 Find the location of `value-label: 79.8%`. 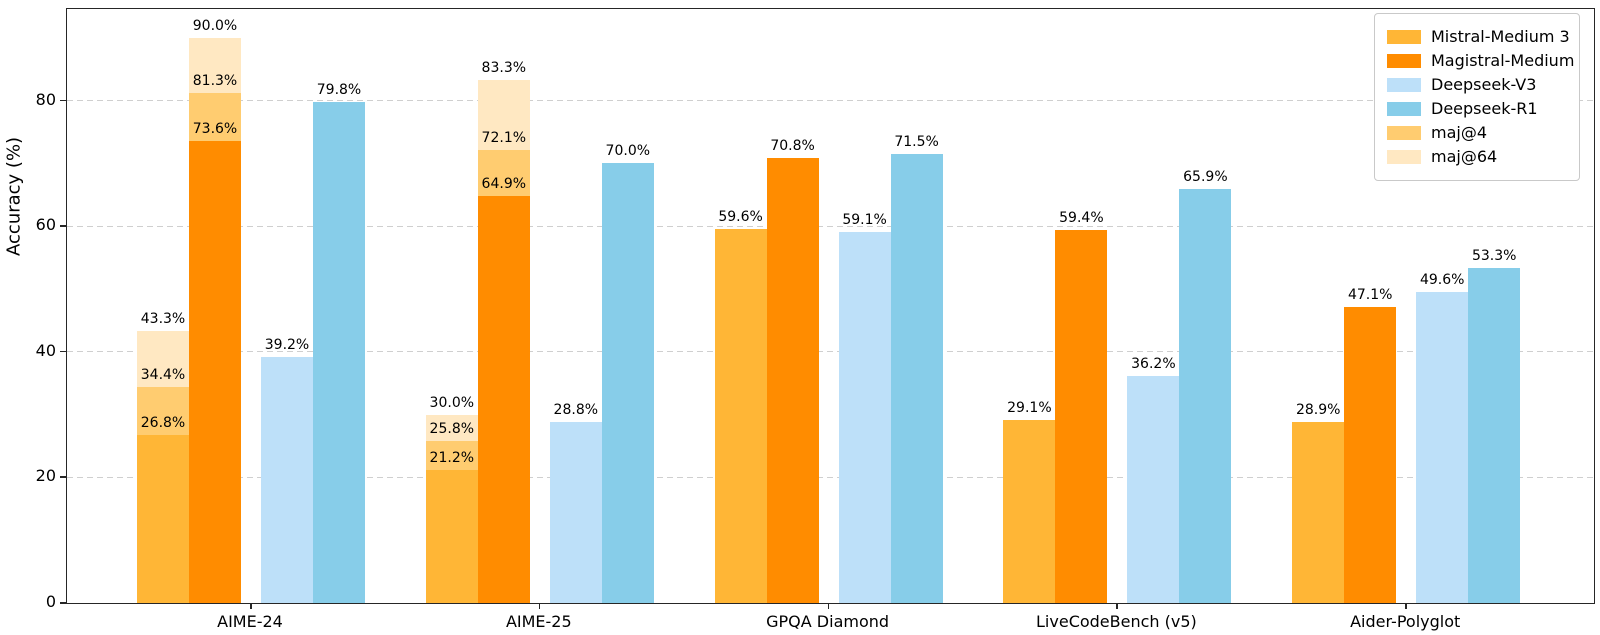

value-label: 79.8% is located at coordinates (339, 89).